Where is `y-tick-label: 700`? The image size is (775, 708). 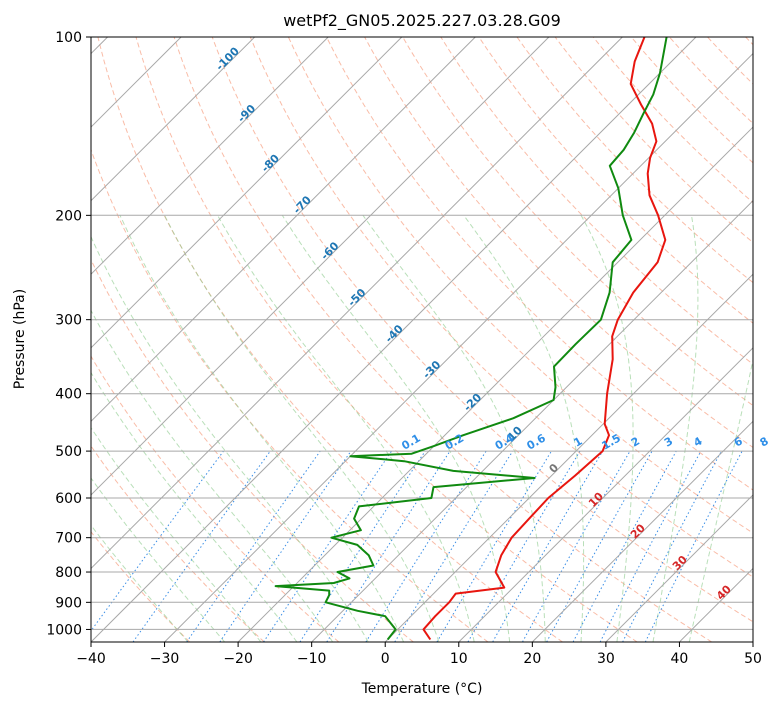 y-tick-label: 700 is located at coordinates (68, 539).